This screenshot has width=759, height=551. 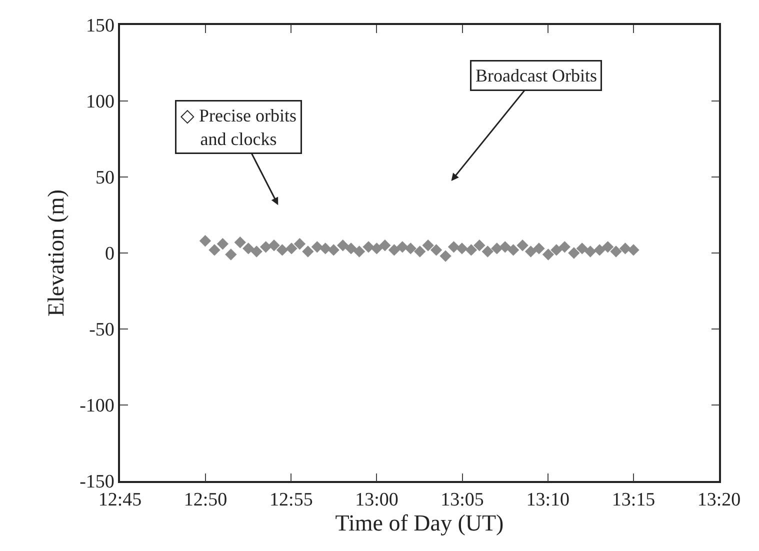 I want to click on y-tick-label: 150, so click(x=100, y=26).